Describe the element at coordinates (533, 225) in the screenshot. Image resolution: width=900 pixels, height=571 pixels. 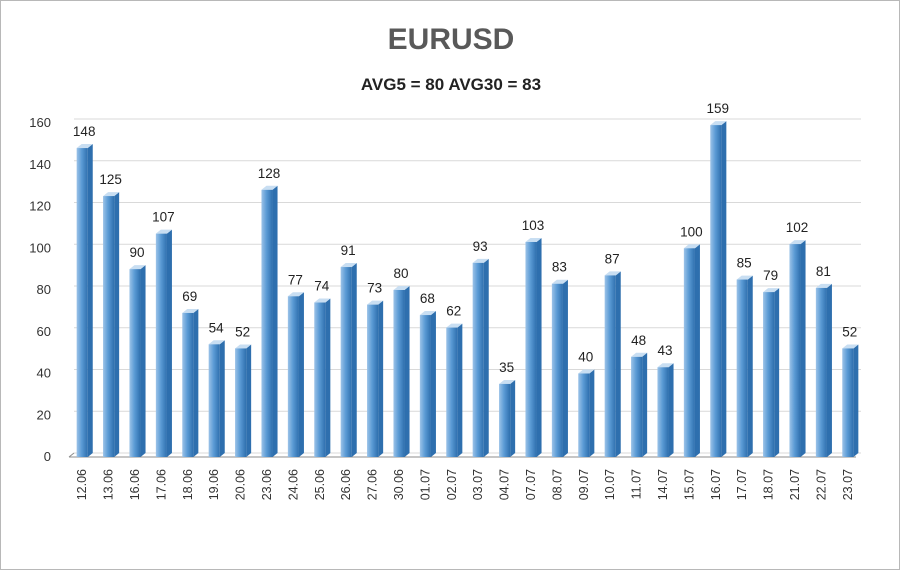
I see `data-label: 103` at that location.